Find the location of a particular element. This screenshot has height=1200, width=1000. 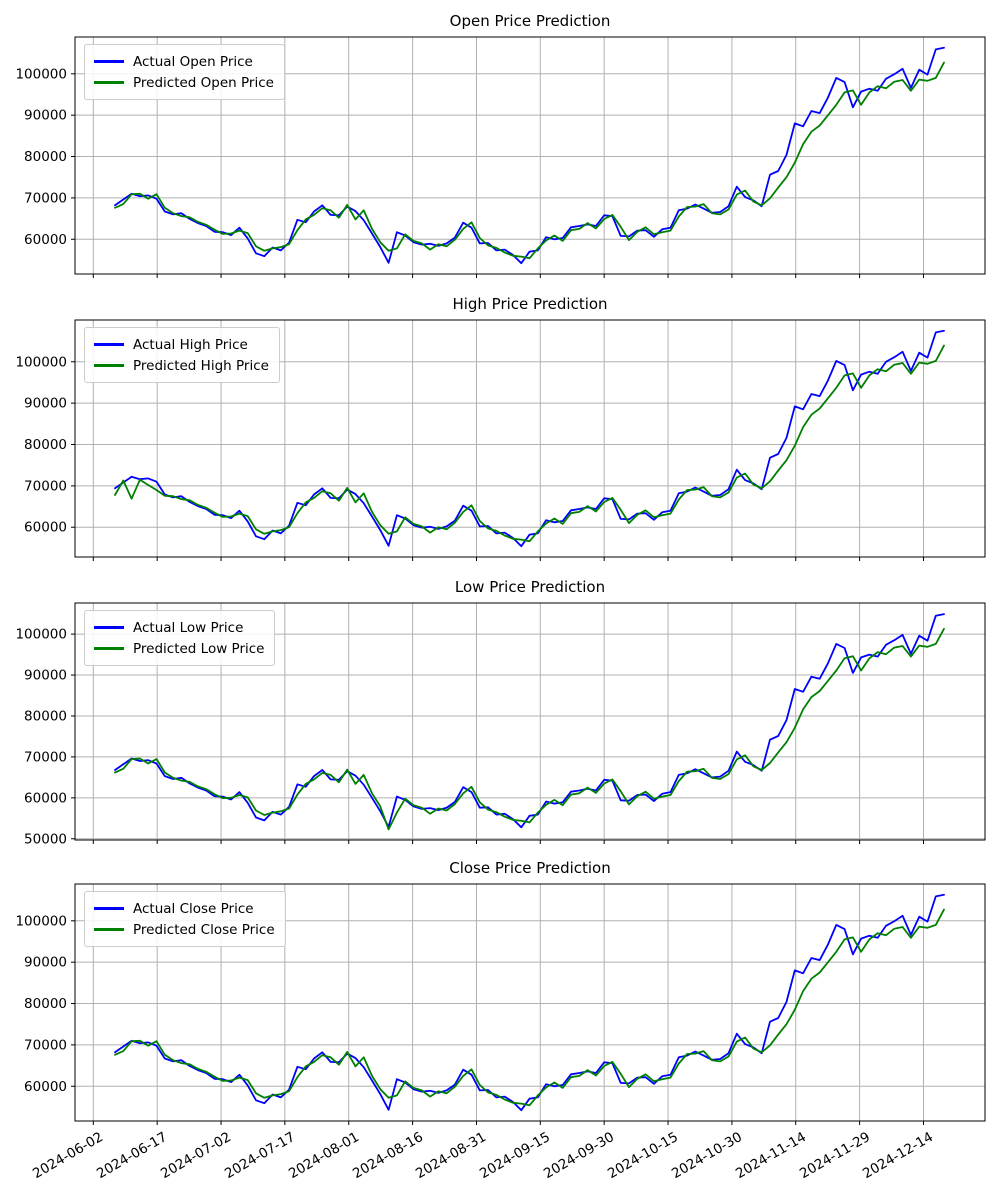

legend-label: Predicted Low Price is located at coordinates (199, 648).